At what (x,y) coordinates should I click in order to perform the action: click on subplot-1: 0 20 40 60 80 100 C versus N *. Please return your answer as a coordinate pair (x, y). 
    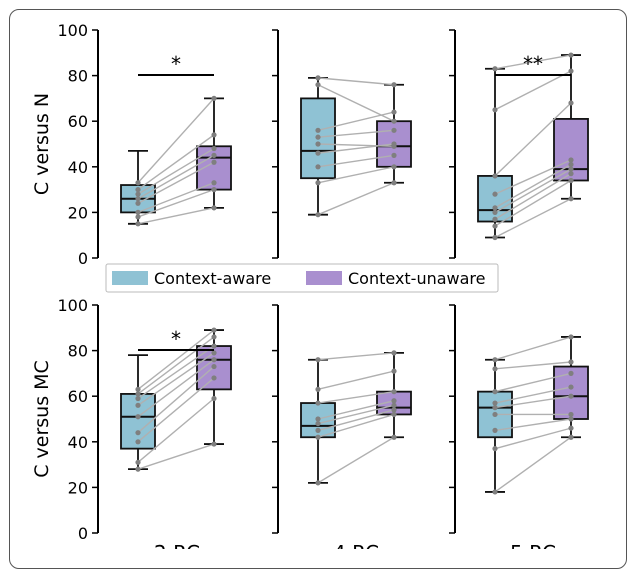
    Looking at the image, I should click on (131, 144).